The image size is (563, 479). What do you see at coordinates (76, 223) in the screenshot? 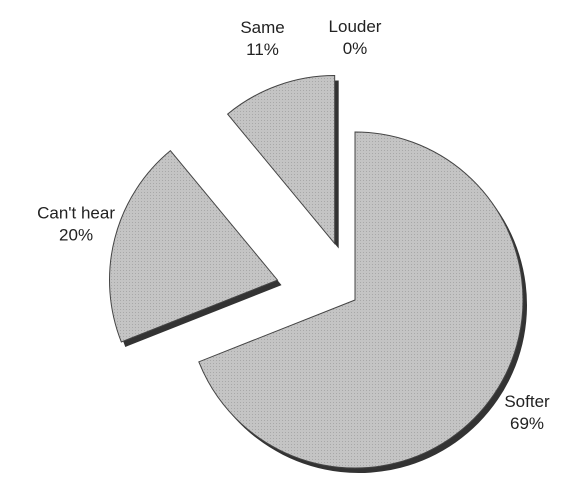
I see `slice-label: Can't hear 20%` at bounding box center [76, 223].